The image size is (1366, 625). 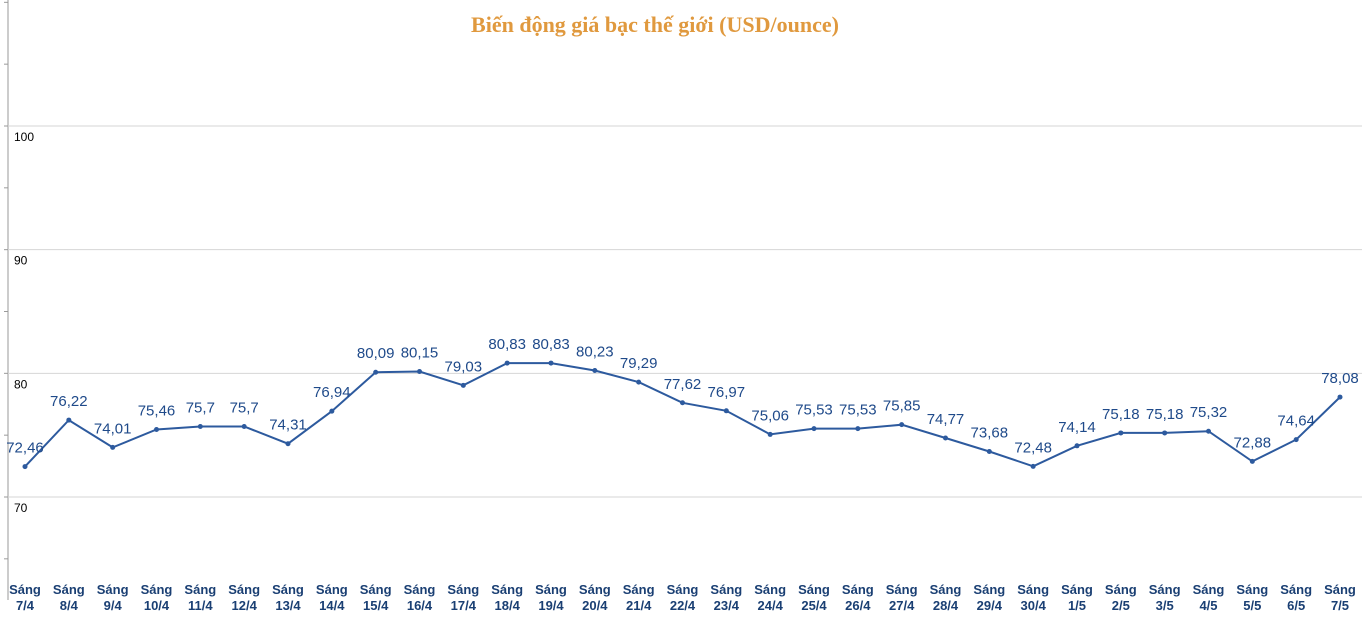 I want to click on x-tick-label: 29/4, so click(x=990, y=605).